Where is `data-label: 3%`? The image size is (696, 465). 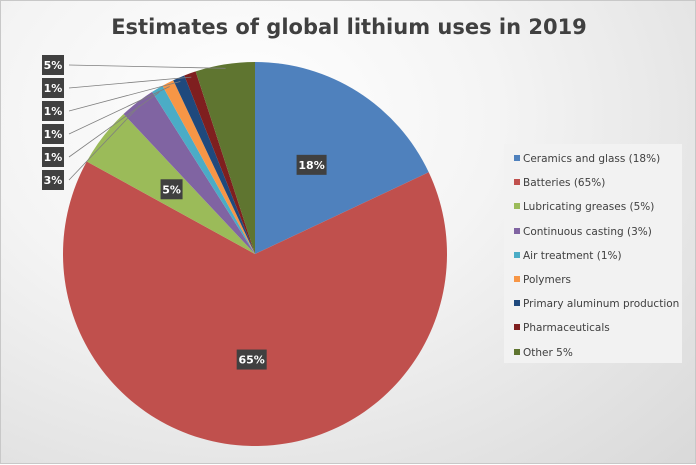 data-label: 3% is located at coordinates (91, 147).